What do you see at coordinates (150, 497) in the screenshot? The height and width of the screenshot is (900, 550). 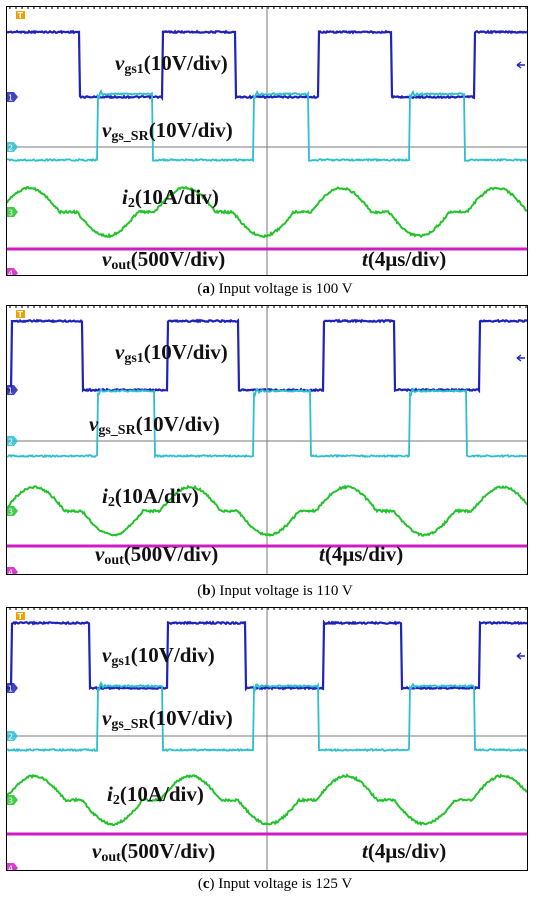 I see `label-i2-b: i2(10A/div)` at bounding box center [150, 497].